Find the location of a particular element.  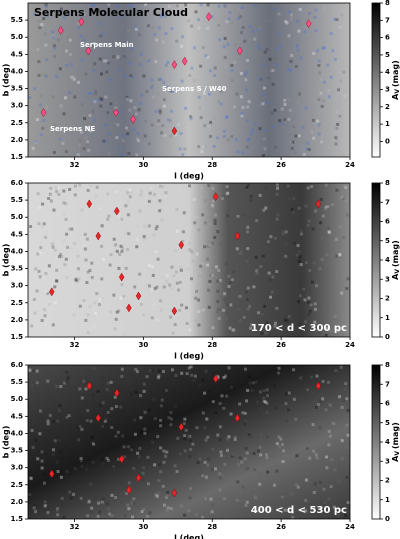

y-tick-label: 4.5 is located at coordinates (17, 54).